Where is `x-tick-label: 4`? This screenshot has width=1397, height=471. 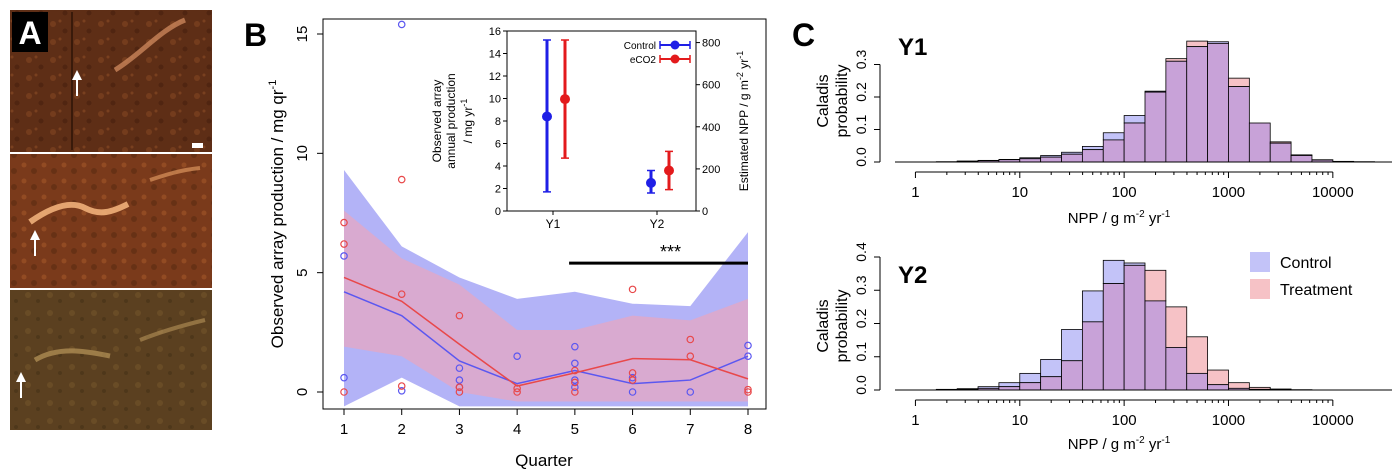 x-tick-label: 4 is located at coordinates (517, 429).